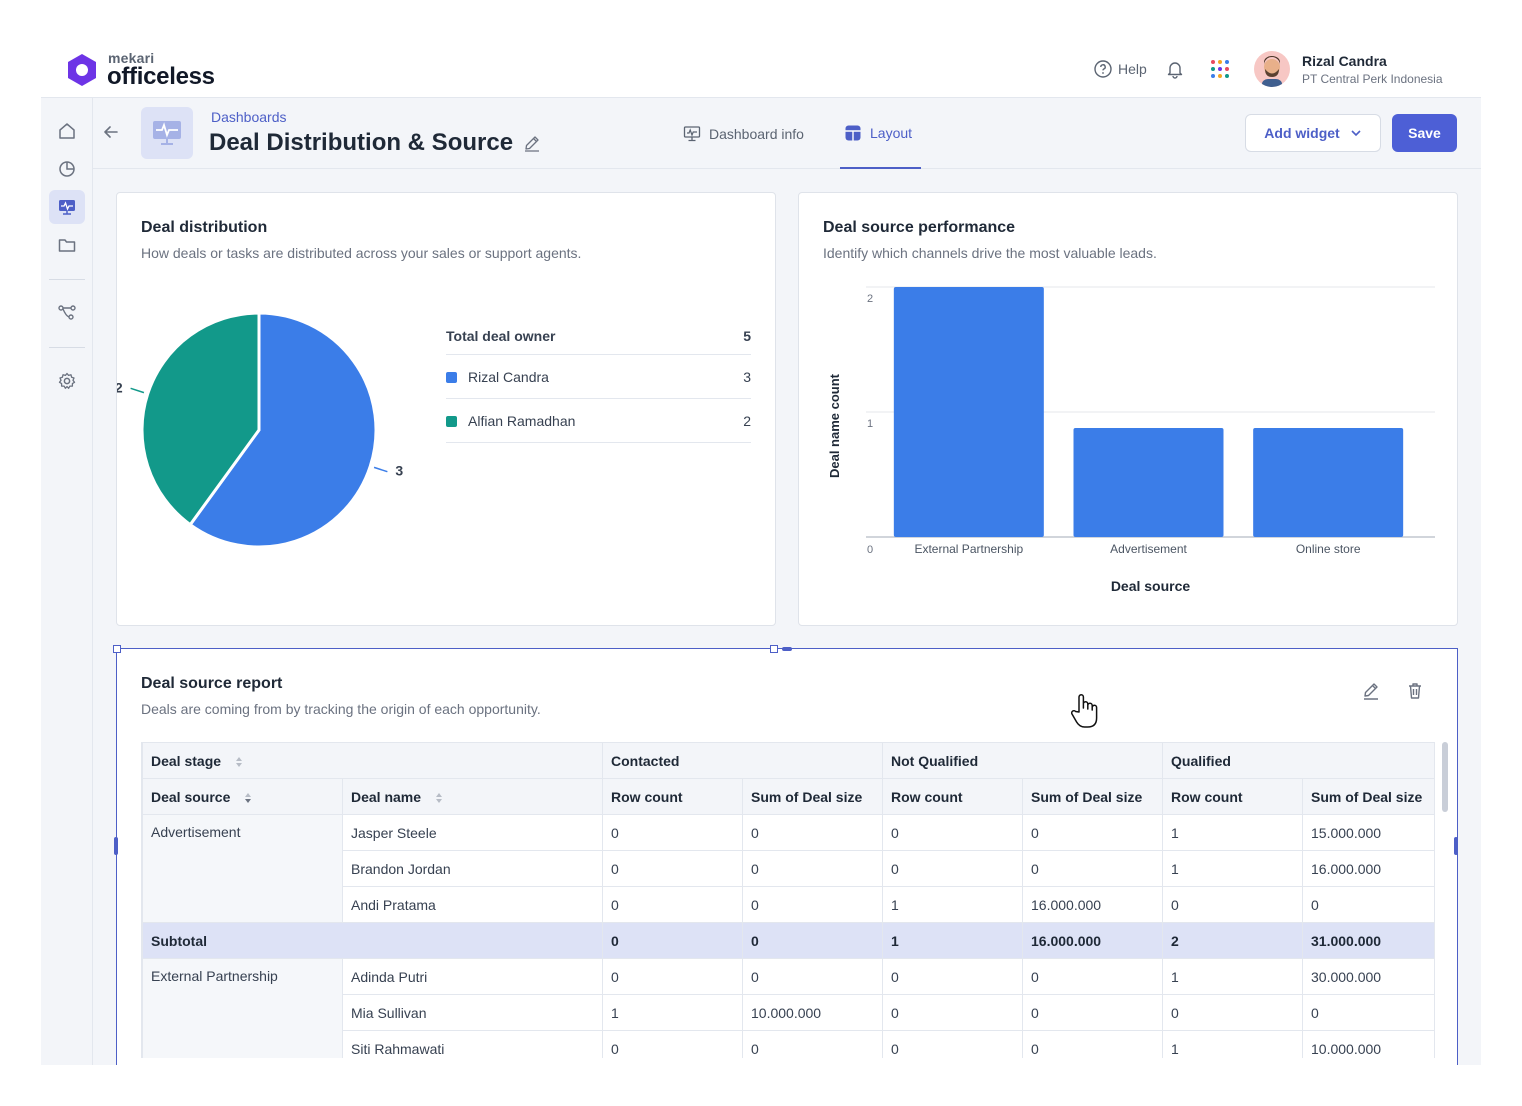 This screenshot has height=1106, width=1522. I want to click on header-deal-stage: Deal stage, so click(372, 760).